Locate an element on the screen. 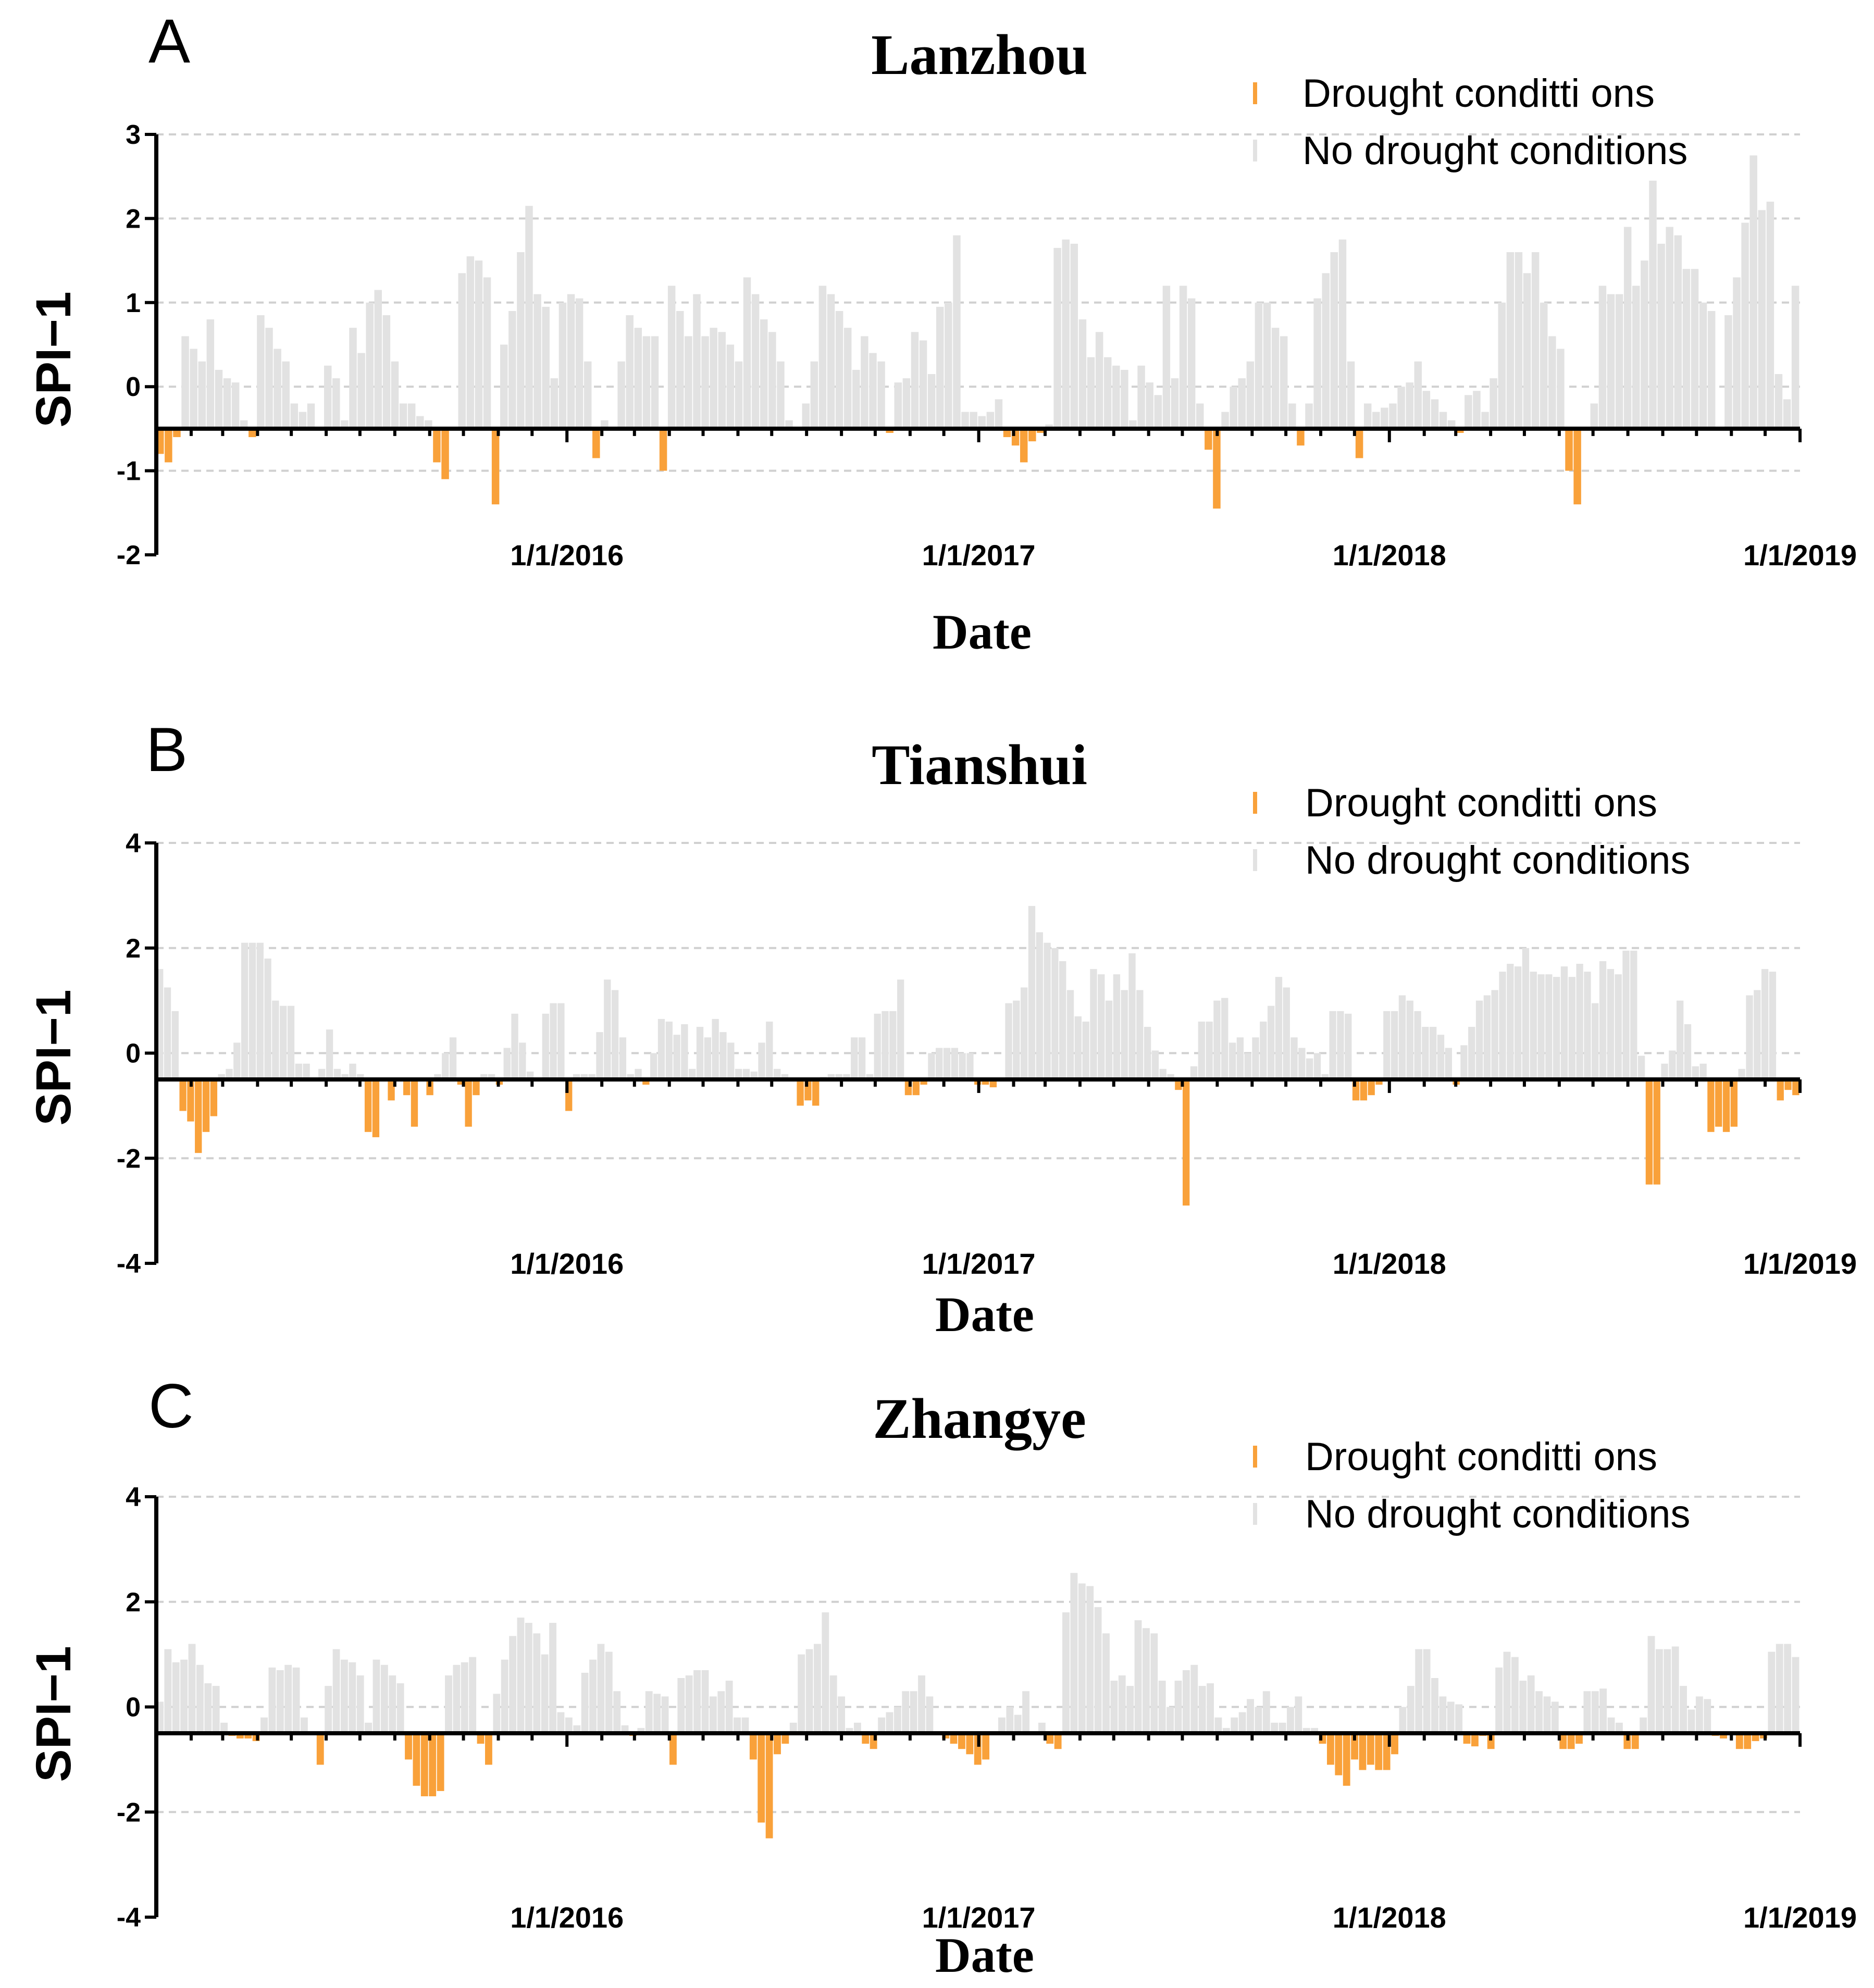 The width and height of the screenshot is (1874, 1988). y-tick-label: 2 is located at coordinates (134, 1602).